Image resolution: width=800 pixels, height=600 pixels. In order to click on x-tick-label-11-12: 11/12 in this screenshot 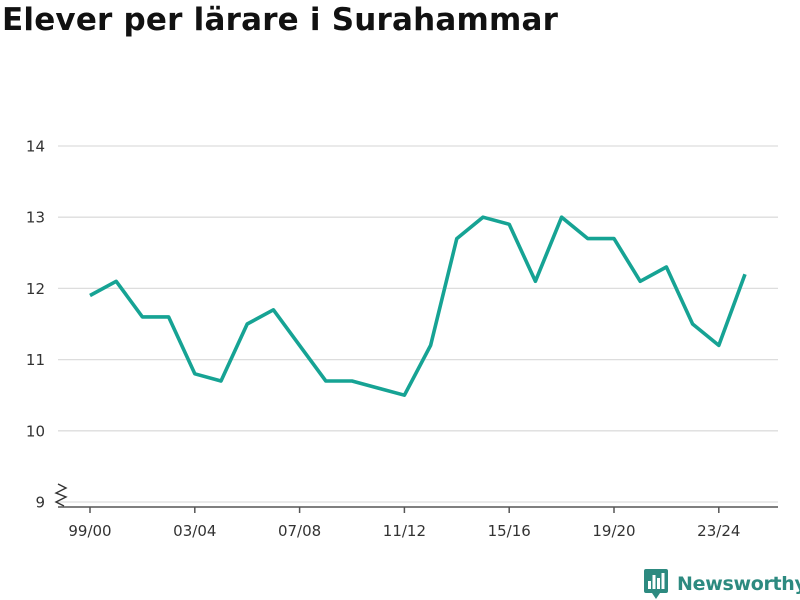, I will do `click(404, 531)`.